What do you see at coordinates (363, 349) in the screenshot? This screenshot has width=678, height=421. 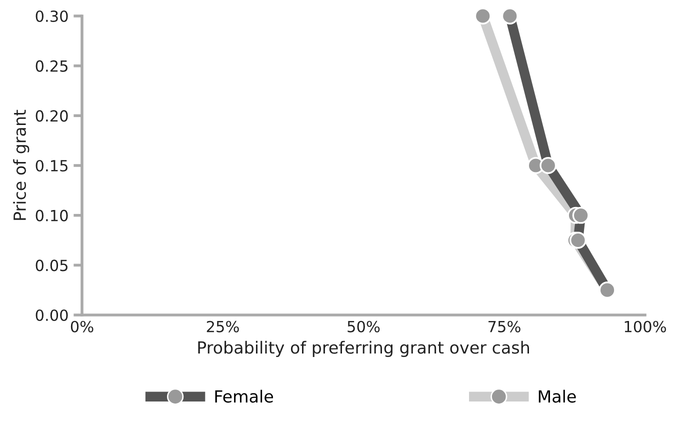 I see `x-axis-title: Probability of preferring grant over cash` at bounding box center [363, 349].